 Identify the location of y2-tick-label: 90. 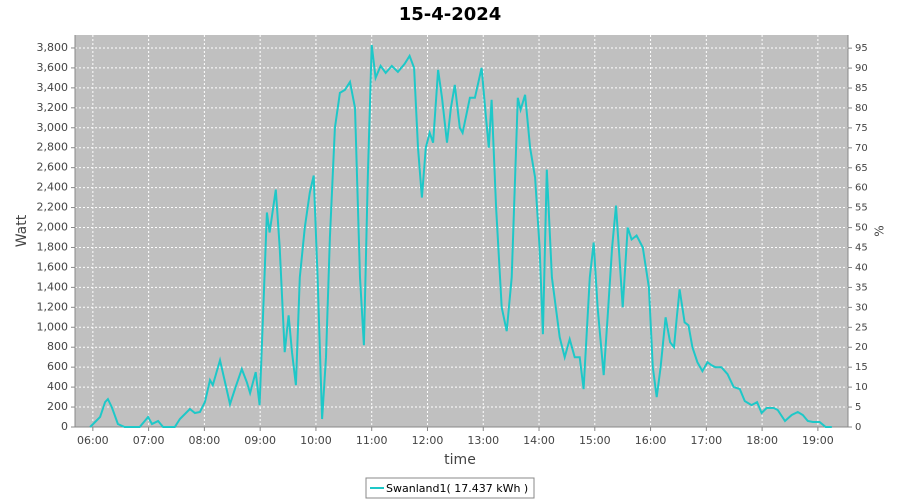
(861, 68).